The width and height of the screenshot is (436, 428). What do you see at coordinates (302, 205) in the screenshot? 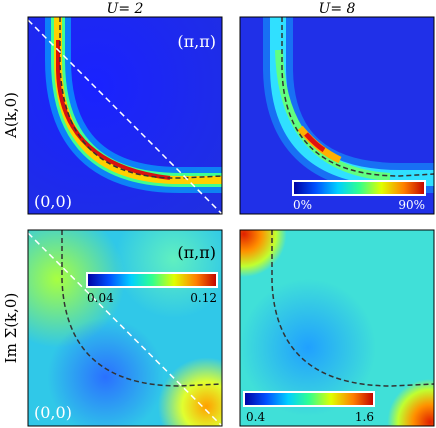
I see `colorbar-min-label: 0%` at bounding box center [302, 205].